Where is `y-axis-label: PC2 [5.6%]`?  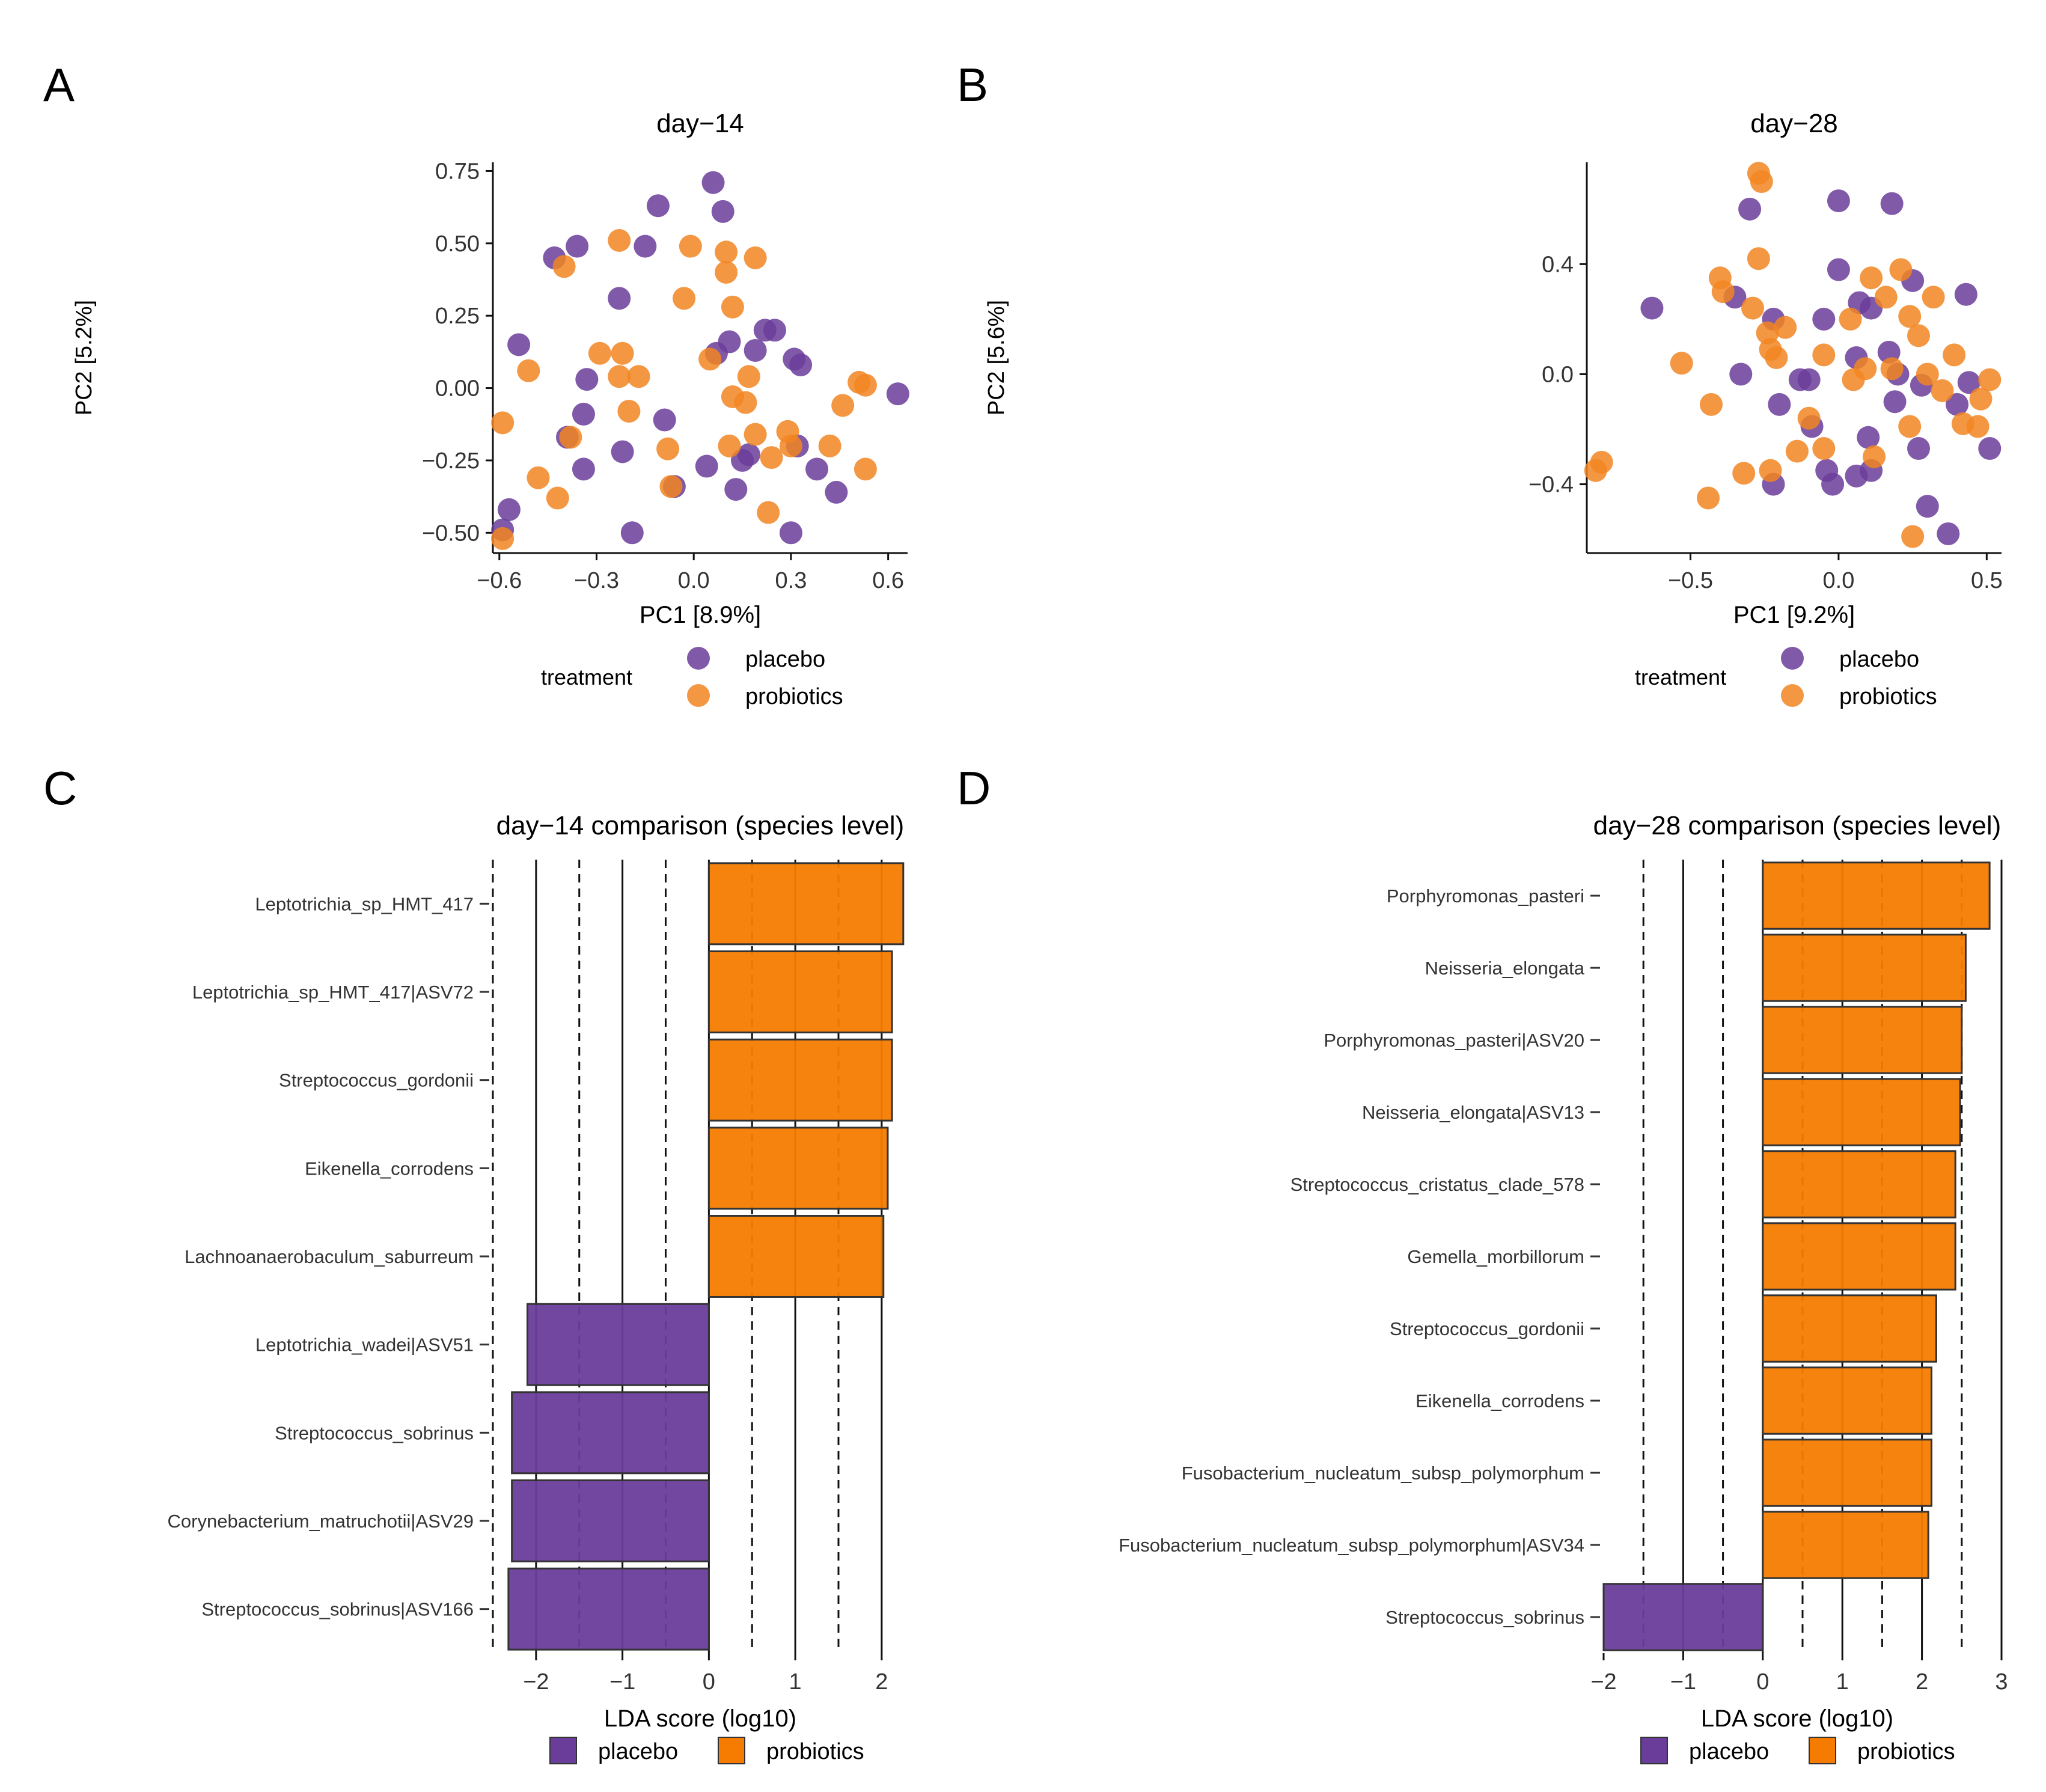 y-axis-label: PC2 [5.6%] is located at coordinates (996, 357).